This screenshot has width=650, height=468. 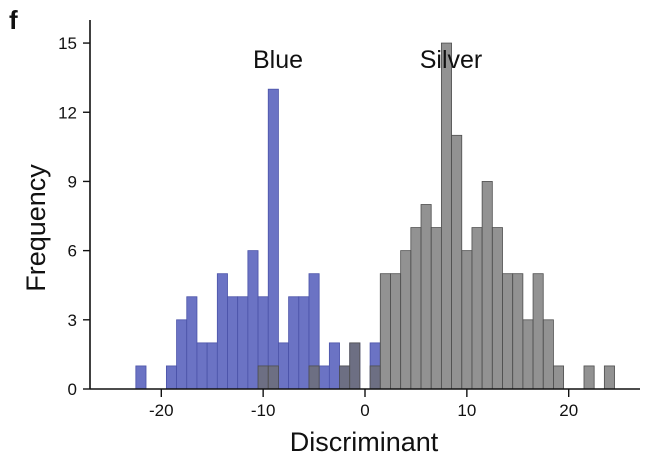 What do you see at coordinates (67, 112) in the screenshot?
I see `y-axis-tick-label: 12` at bounding box center [67, 112].